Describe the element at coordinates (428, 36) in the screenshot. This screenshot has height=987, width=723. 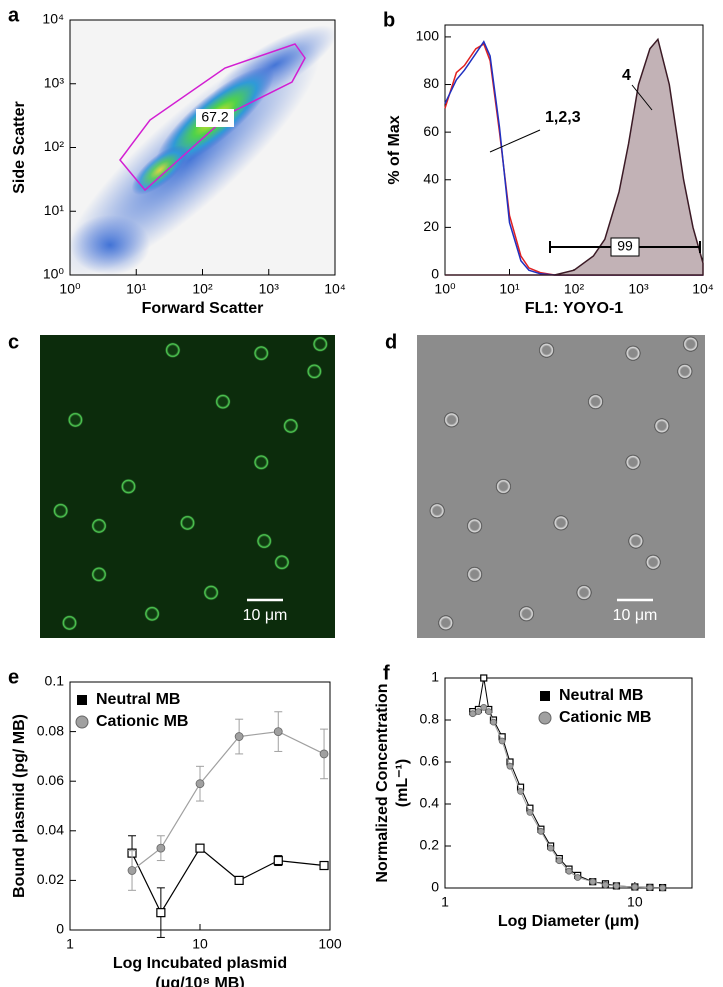
I see `y-tick-label: 100` at that location.